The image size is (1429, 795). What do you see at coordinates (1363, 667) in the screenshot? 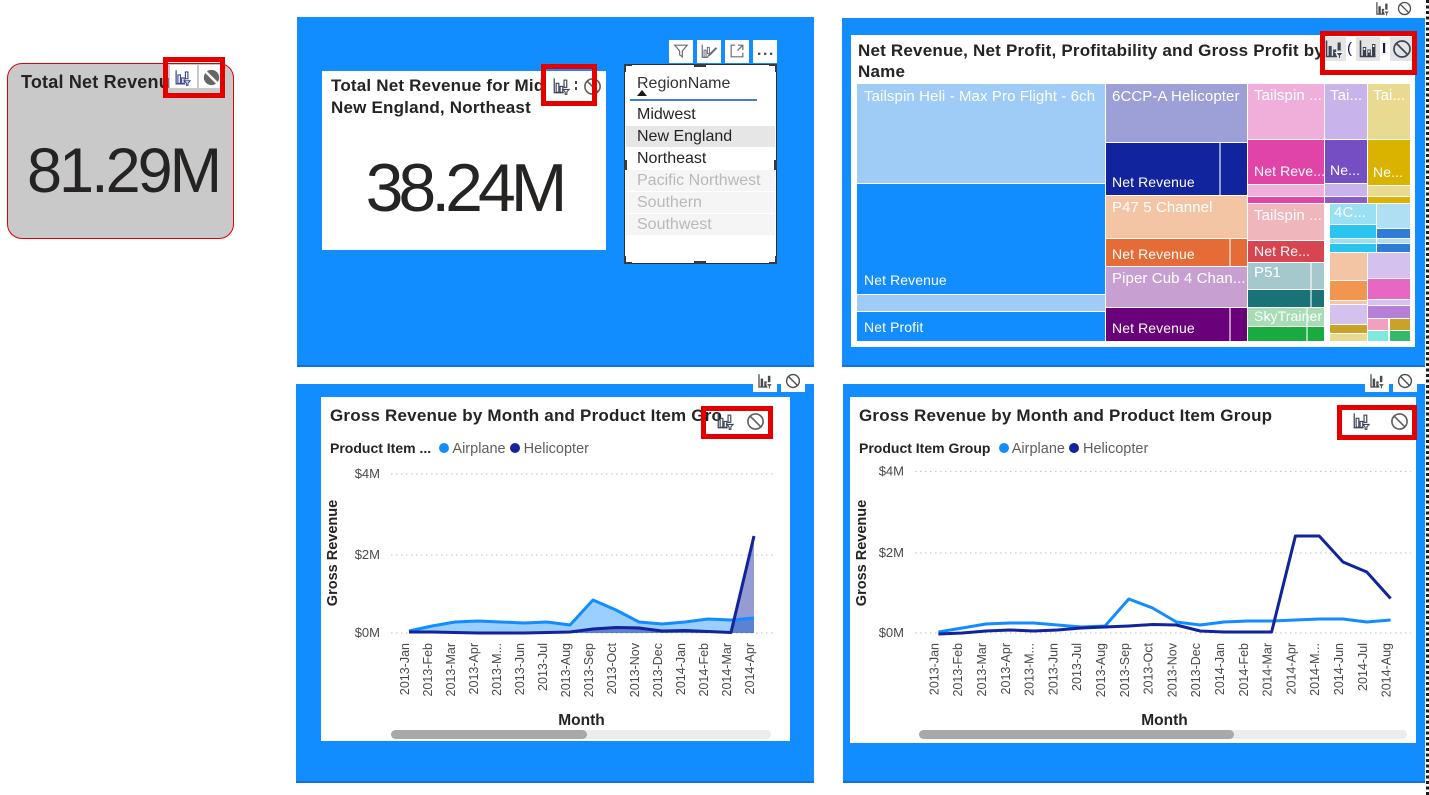
I see `svg-text: 2014-Jul` at bounding box center [1363, 667].